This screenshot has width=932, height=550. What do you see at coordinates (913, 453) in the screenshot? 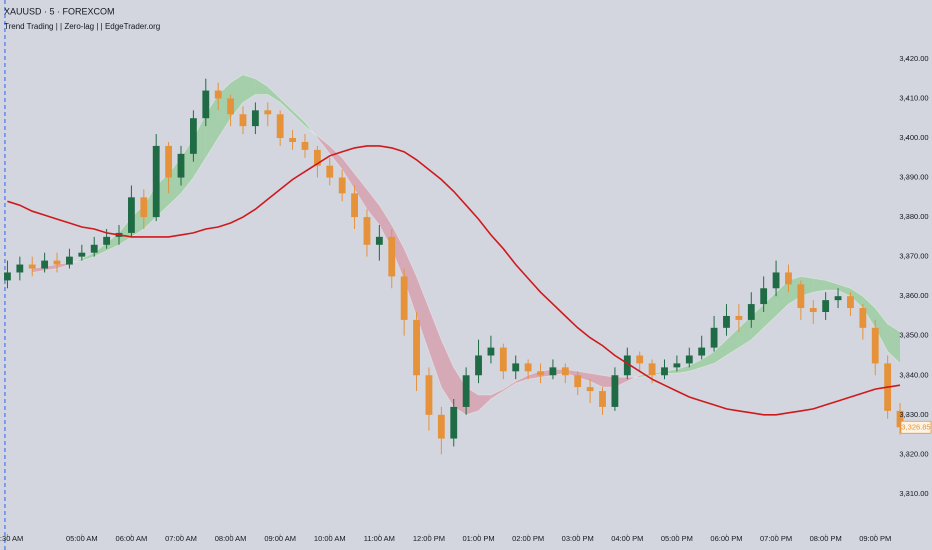
I see `y-tick-label: 3,320.00` at bounding box center [913, 453].